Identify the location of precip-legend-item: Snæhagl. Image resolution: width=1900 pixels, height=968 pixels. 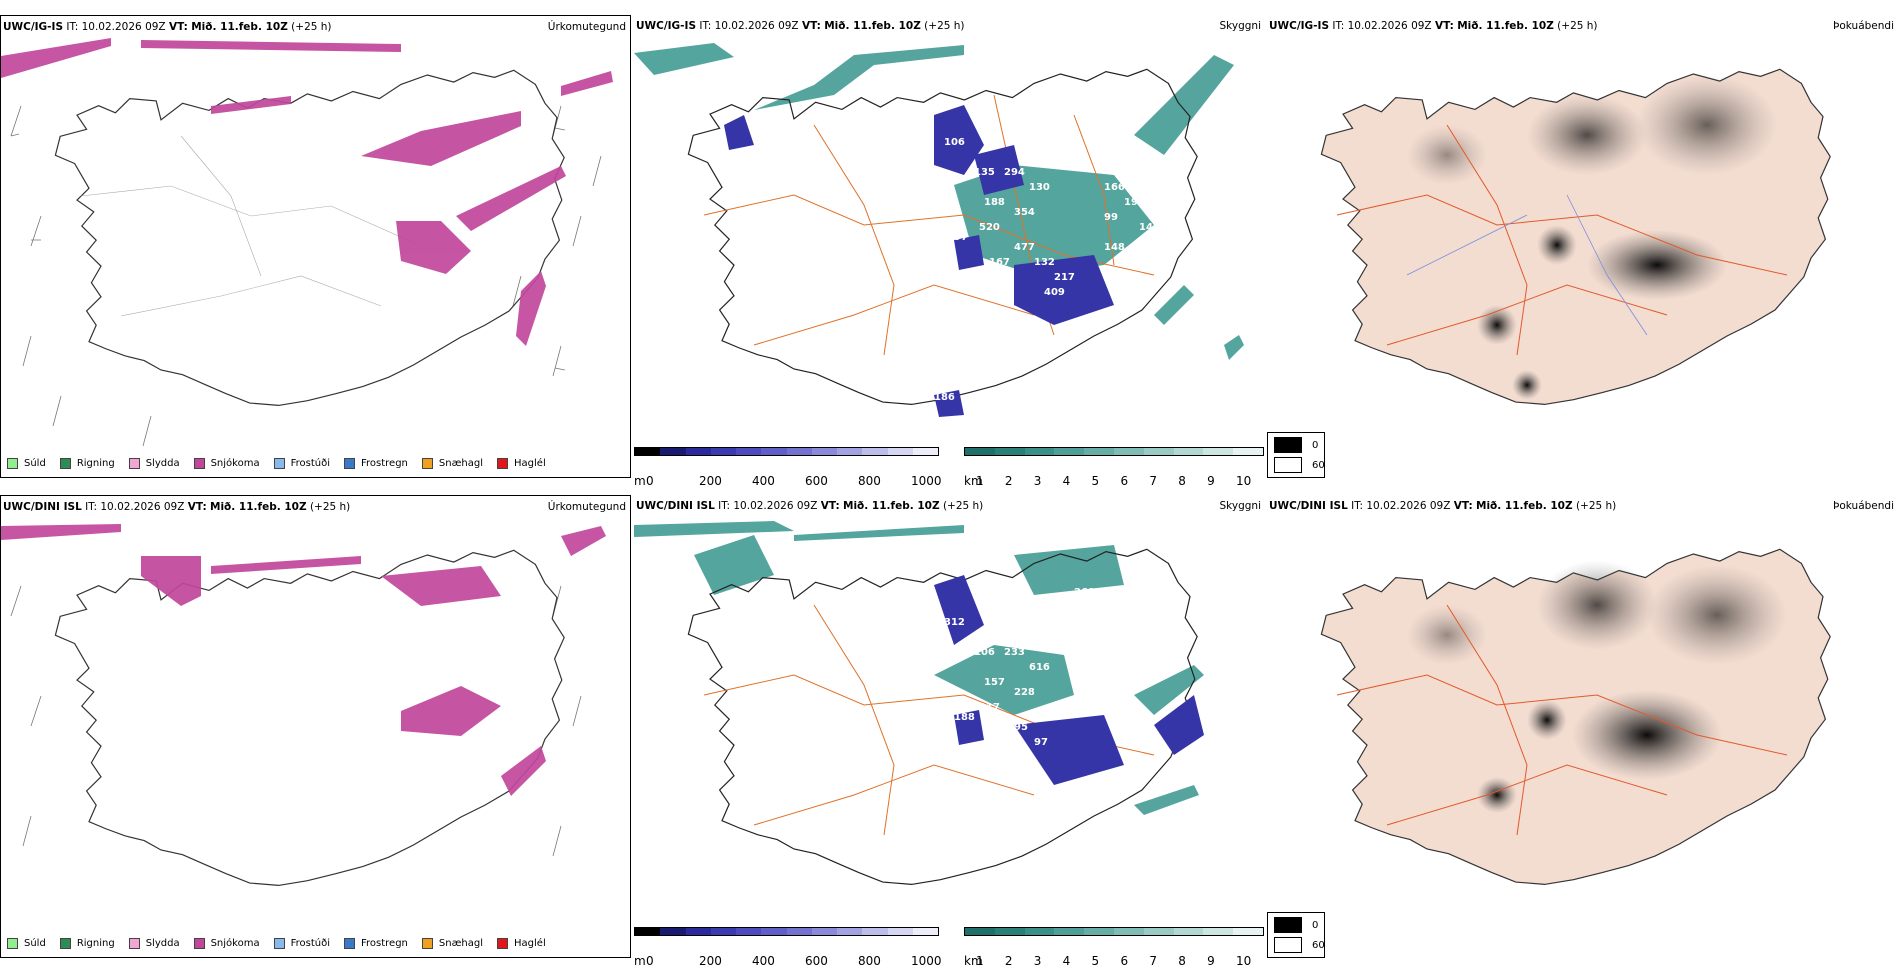
(452, 943).